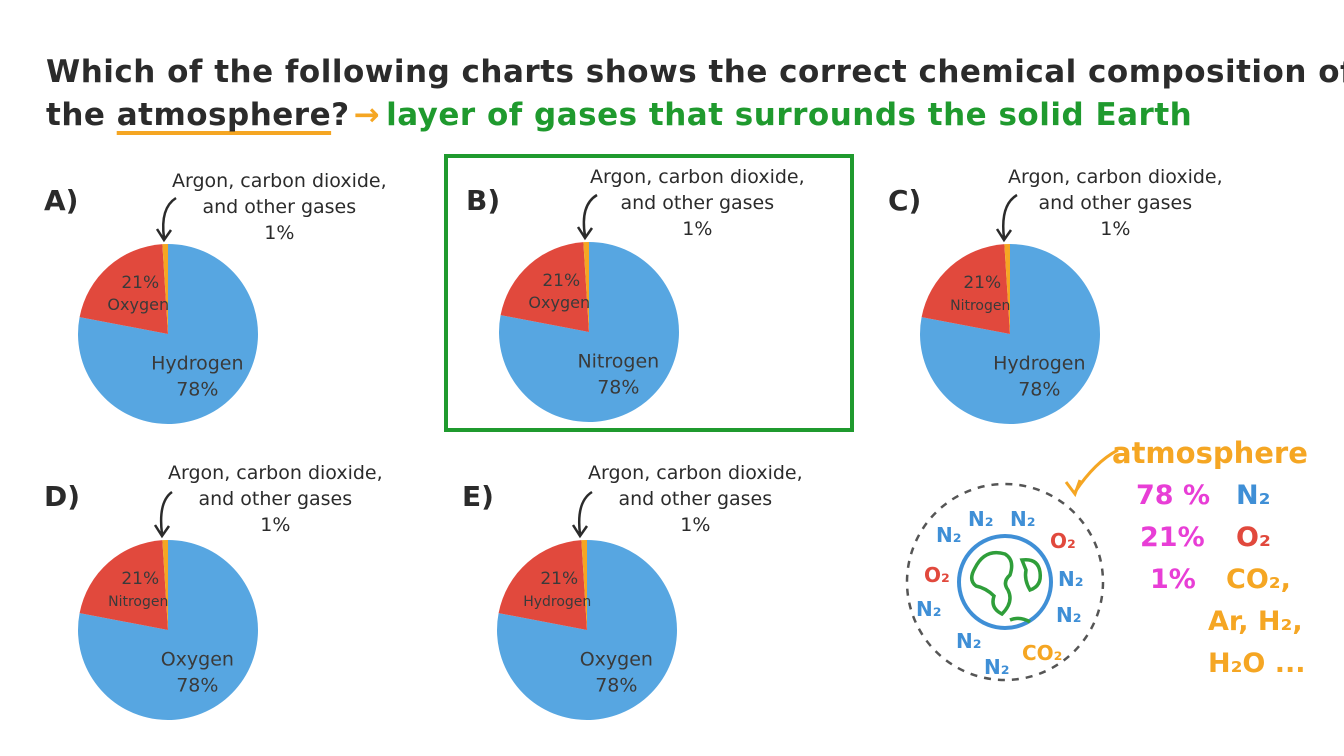 The width and height of the screenshot is (1344, 756). What do you see at coordinates (1173, 495) in the screenshot?
I see `legend-pct-n2: 78 %` at bounding box center [1173, 495].